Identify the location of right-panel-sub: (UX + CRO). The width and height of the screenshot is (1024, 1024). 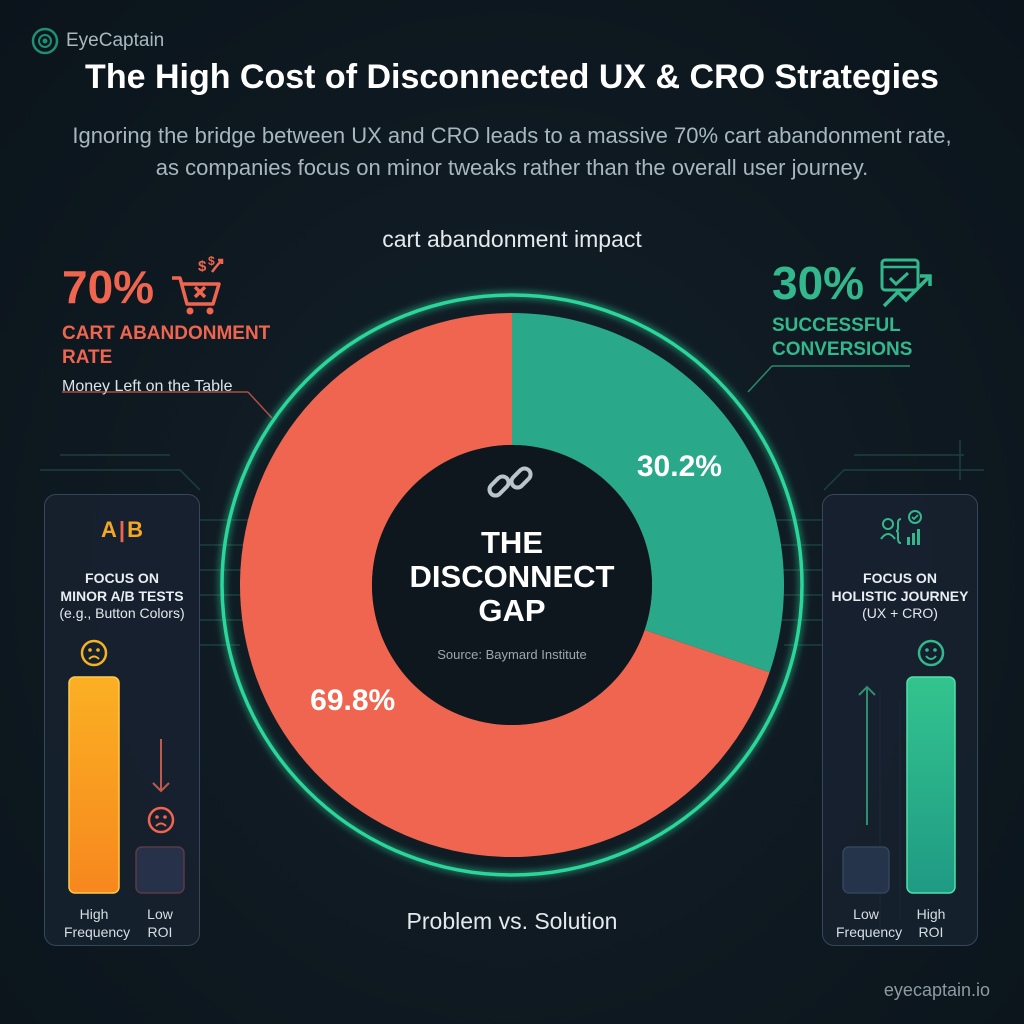
(900, 613).